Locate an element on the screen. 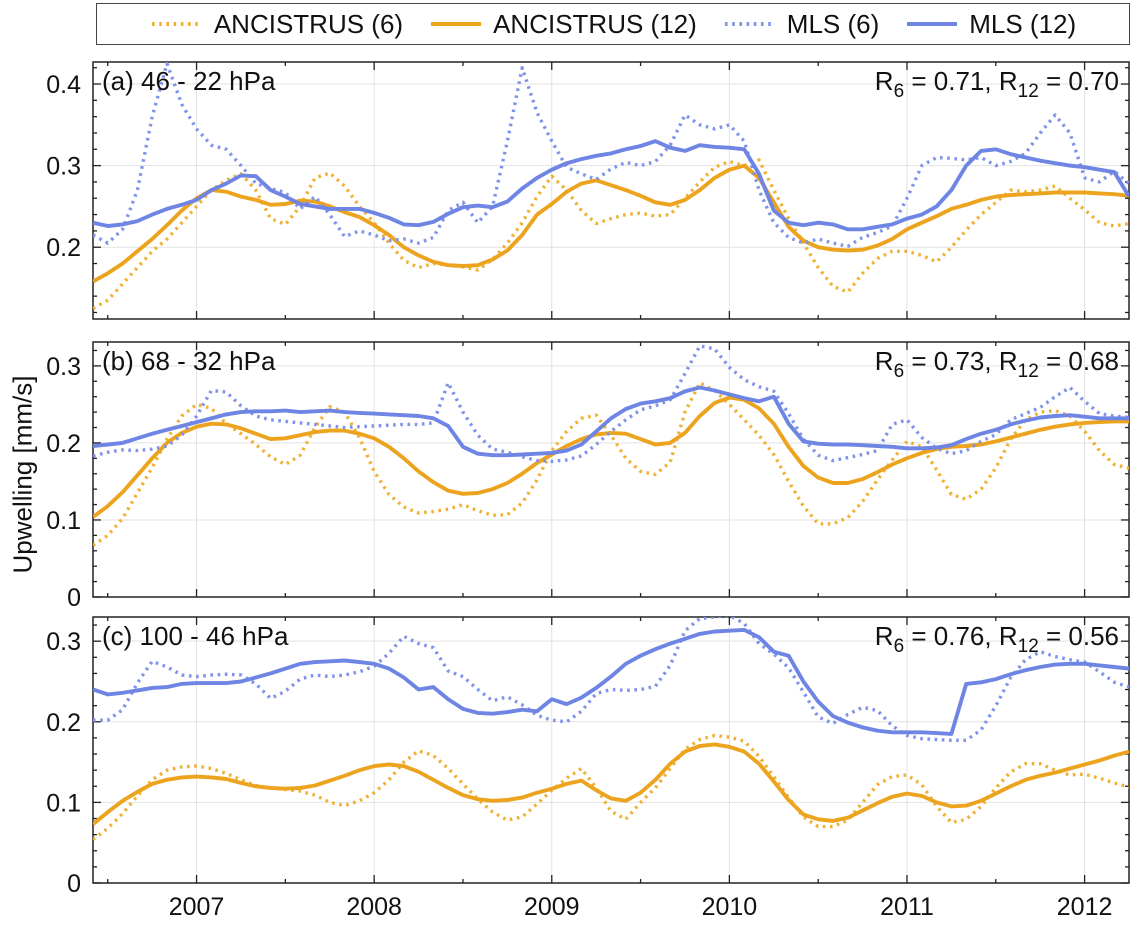 The height and width of the screenshot is (929, 1133). series-c-ancistrus-6- is located at coordinates (611, 787).